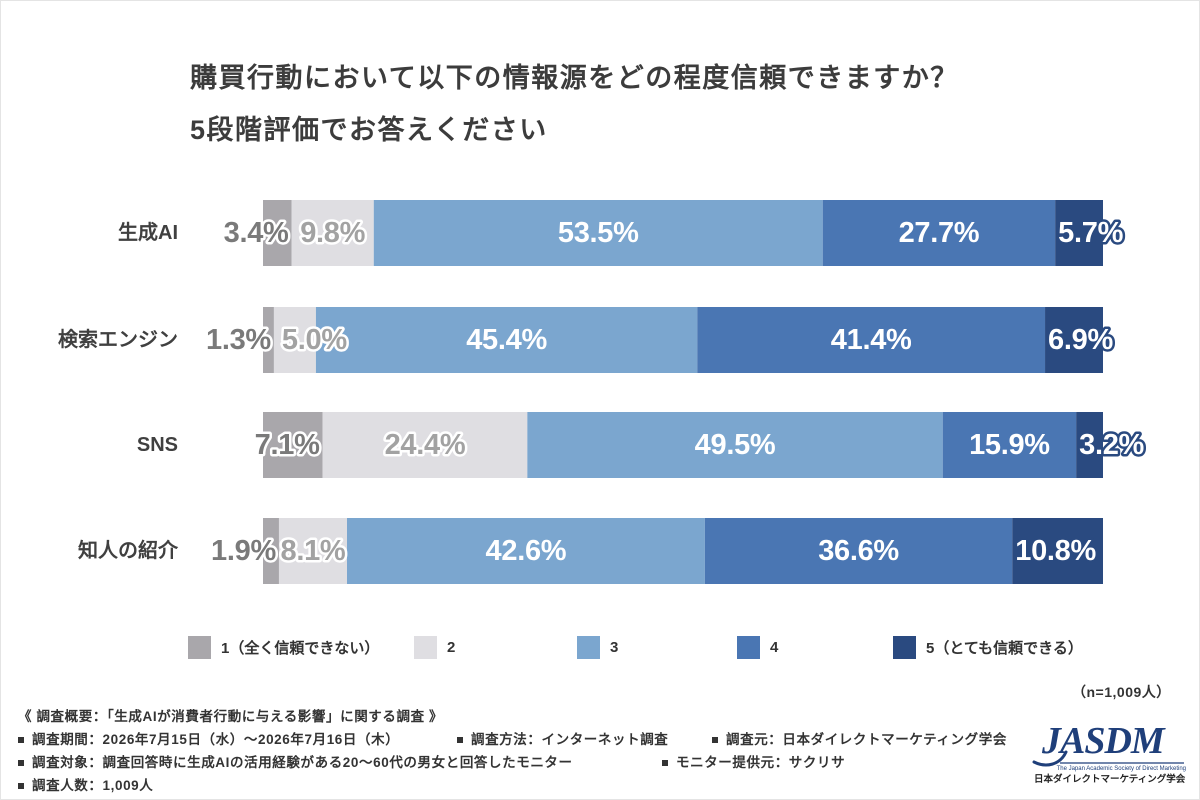  I want to click on data-label: 42.6%, so click(526, 551).